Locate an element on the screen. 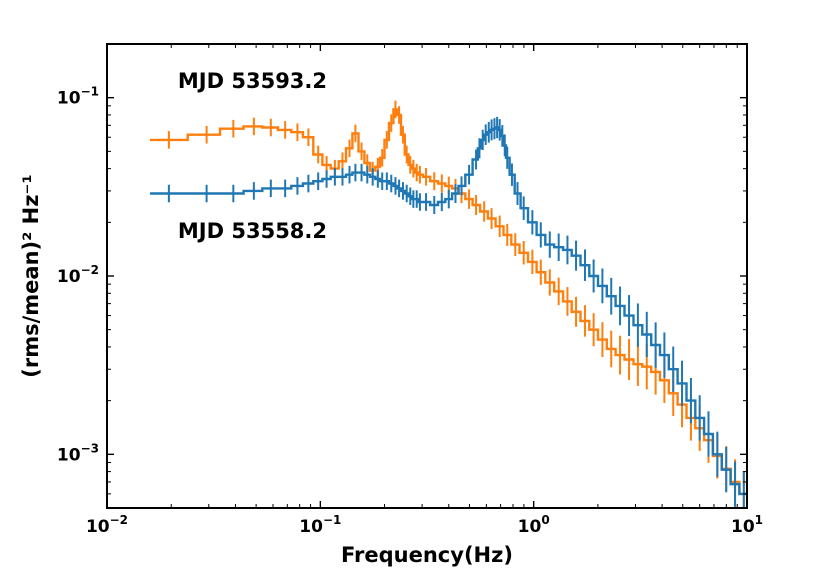 Image resolution: width=830 pixels, height=577 pixels. x-tick-exponent: 0 is located at coordinates (545, 520).